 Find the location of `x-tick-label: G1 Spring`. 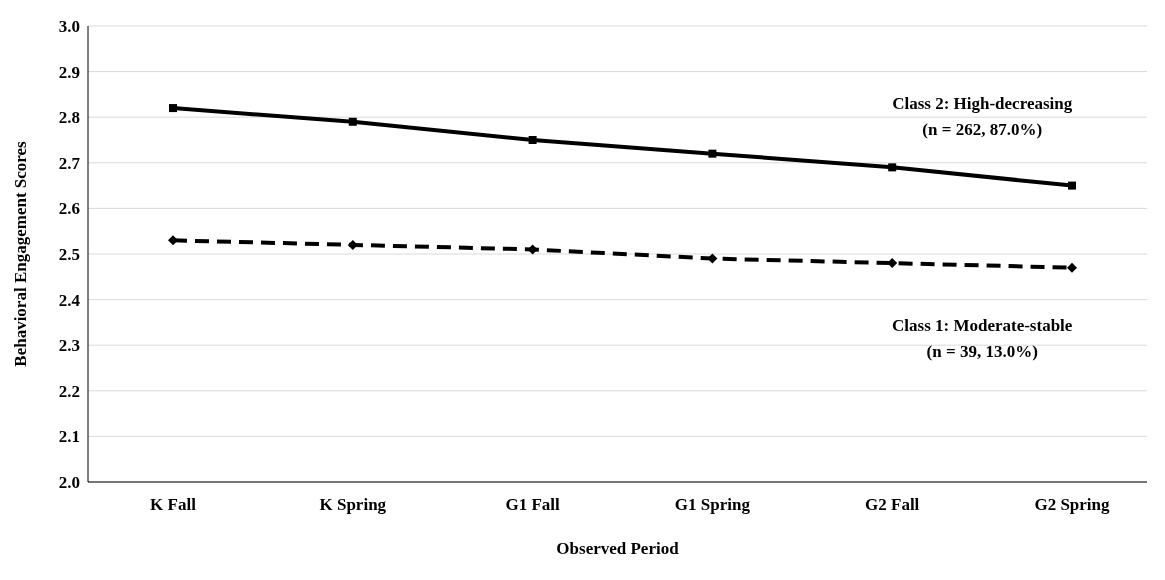

x-tick-label: G1 Spring is located at coordinates (712, 505).